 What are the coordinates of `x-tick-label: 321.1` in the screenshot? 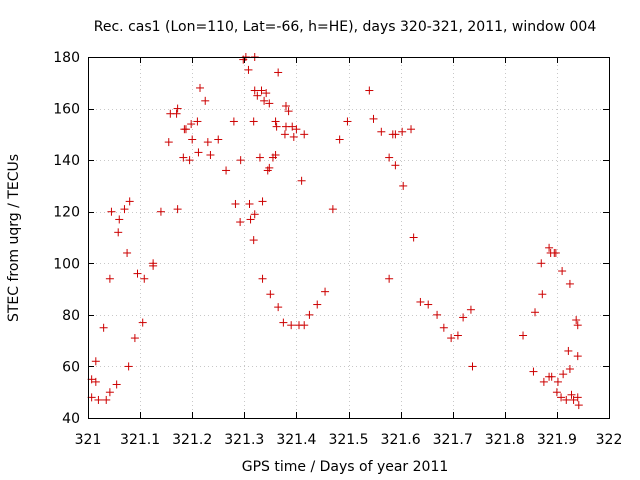 It's located at (140, 440).